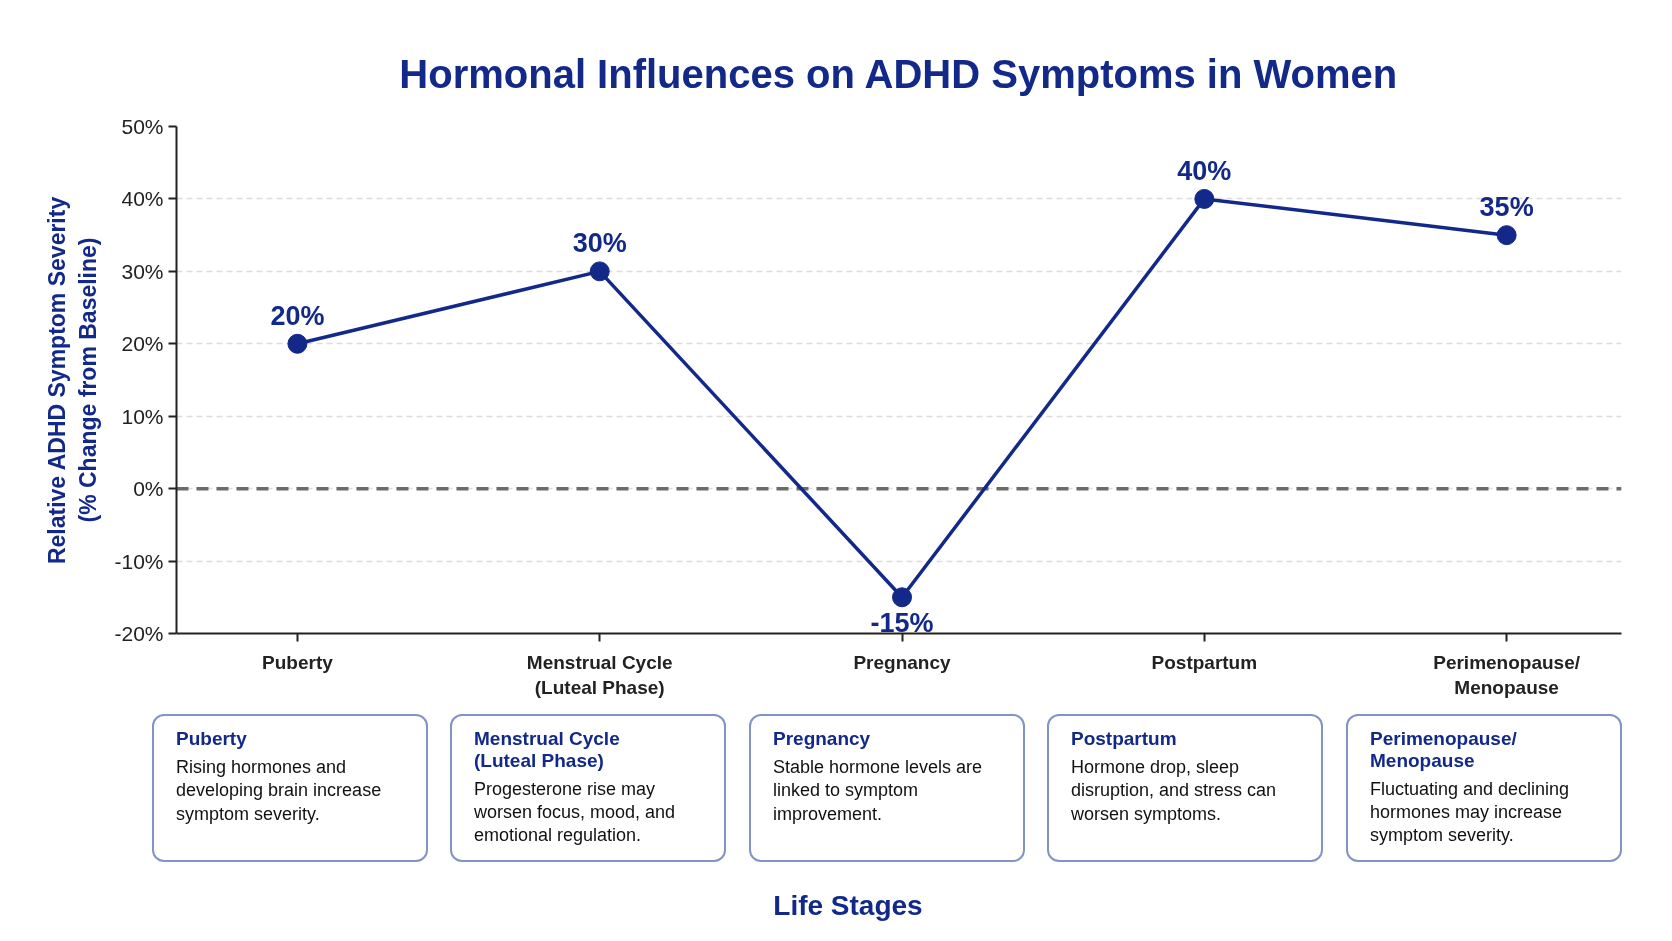 The width and height of the screenshot is (1672, 941). What do you see at coordinates (142, 416) in the screenshot?
I see `y-tick-label: 10%` at bounding box center [142, 416].